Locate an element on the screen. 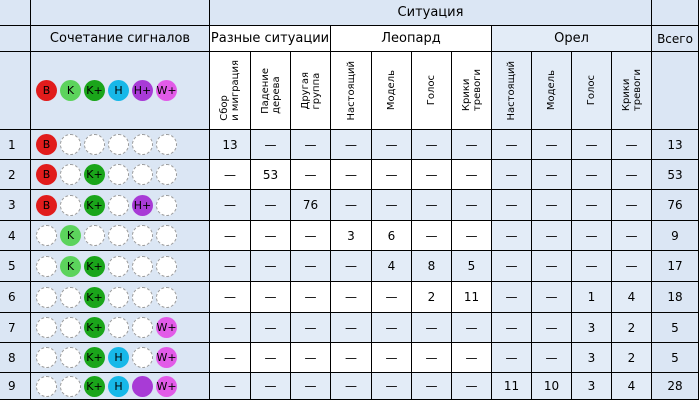  signal-hp: H+ is located at coordinates (142, 205).